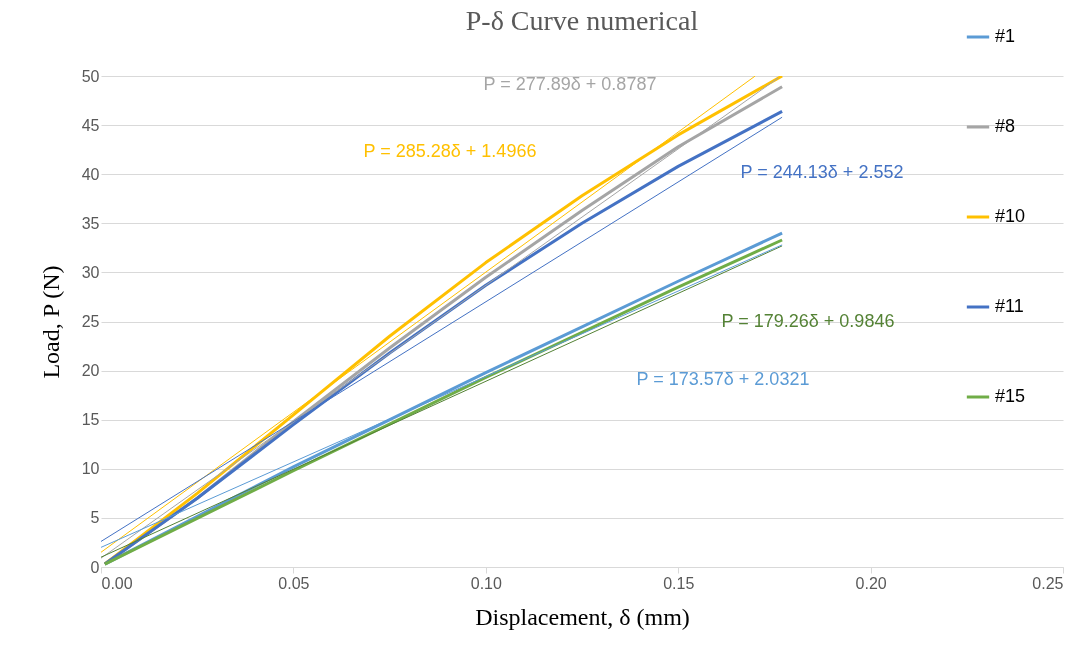  I want to click on y-tick-label: 50, so click(90, 76).